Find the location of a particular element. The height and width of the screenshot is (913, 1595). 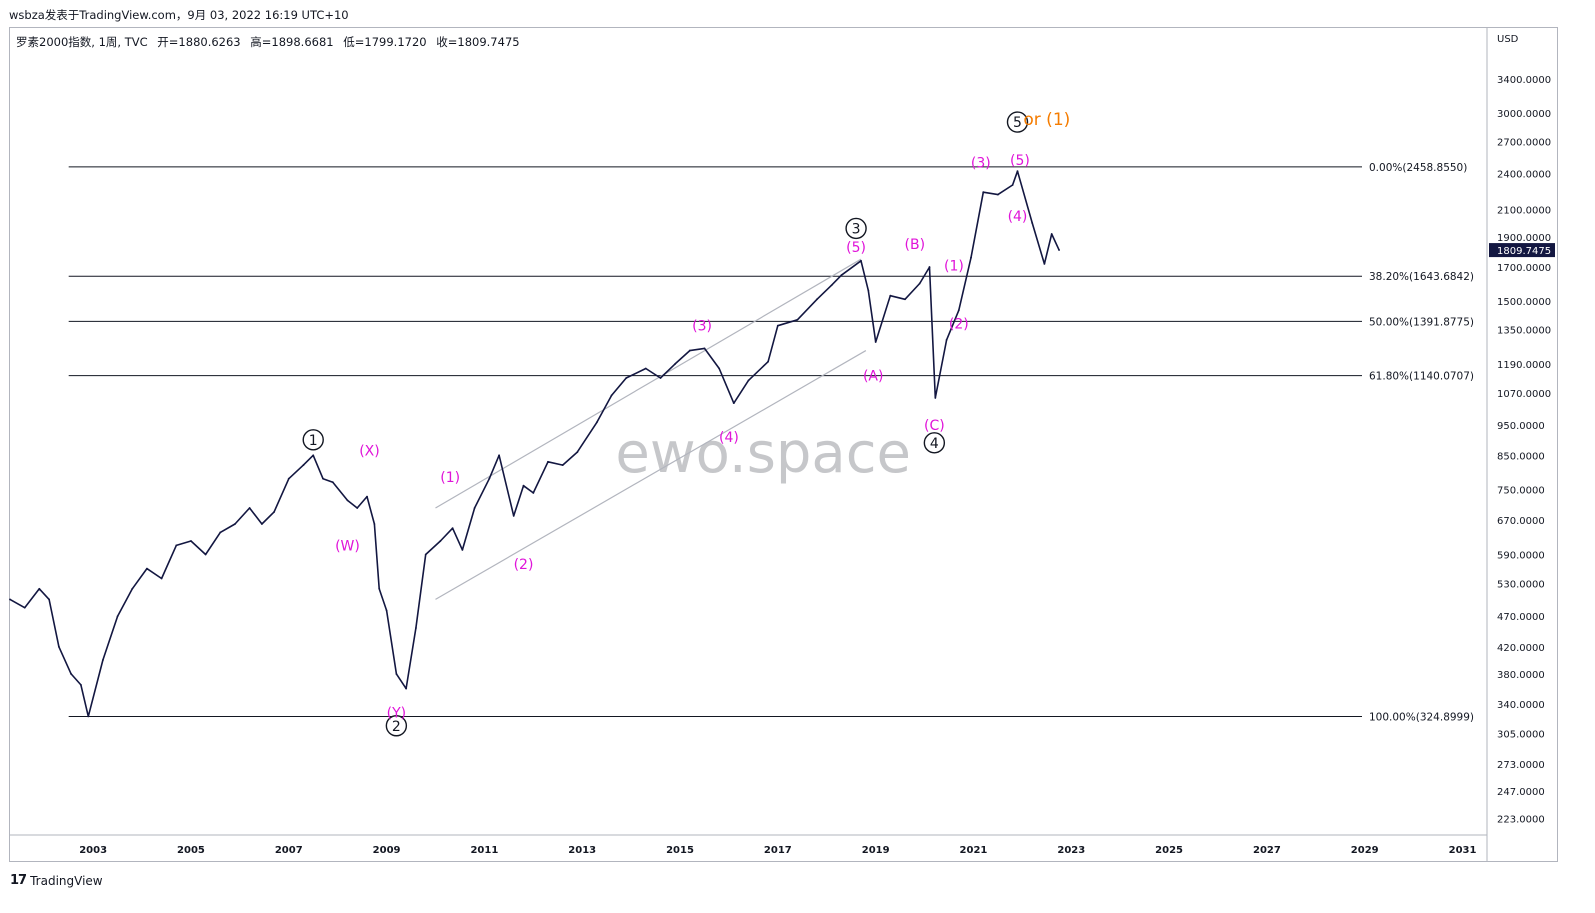

y-tick-label: 340.0000 is located at coordinates (1521, 705).